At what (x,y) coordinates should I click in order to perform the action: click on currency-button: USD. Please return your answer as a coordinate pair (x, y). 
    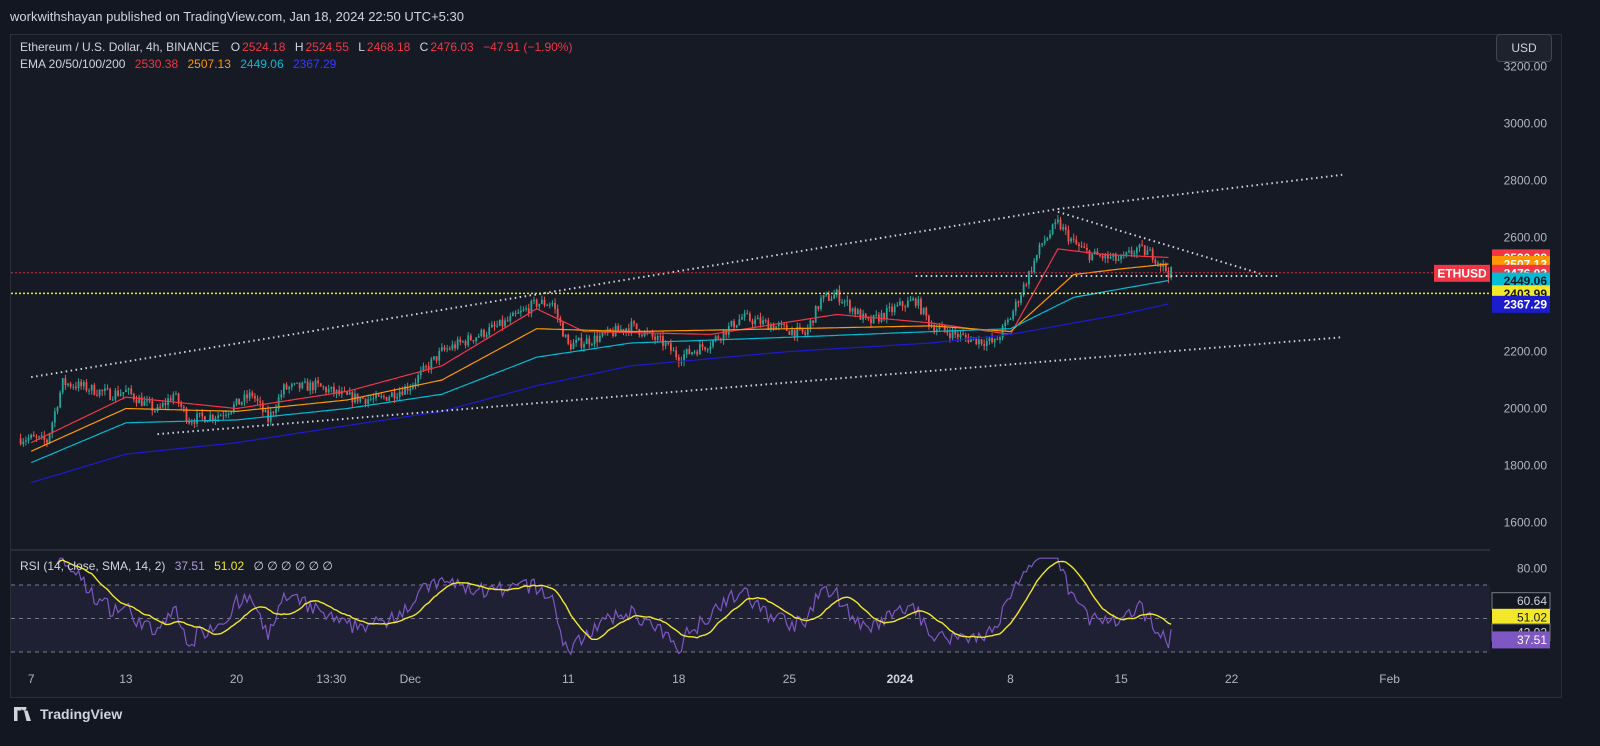
    Looking at the image, I should click on (1524, 48).